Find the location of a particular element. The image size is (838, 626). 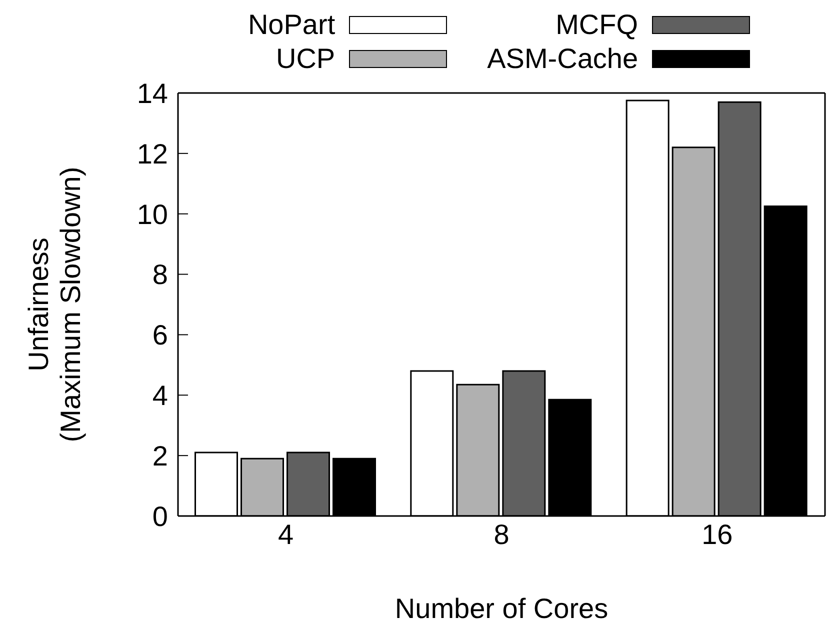

legend-label: UCP is located at coordinates (306, 59).